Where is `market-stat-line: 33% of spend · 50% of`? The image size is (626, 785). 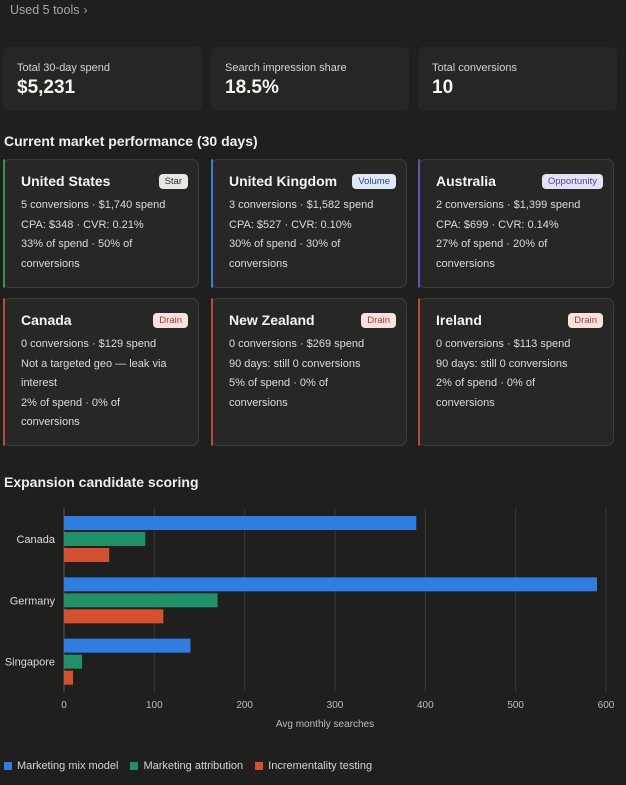
market-stat-line: 33% of spend · 50% of is located at coordinates (77, 244).